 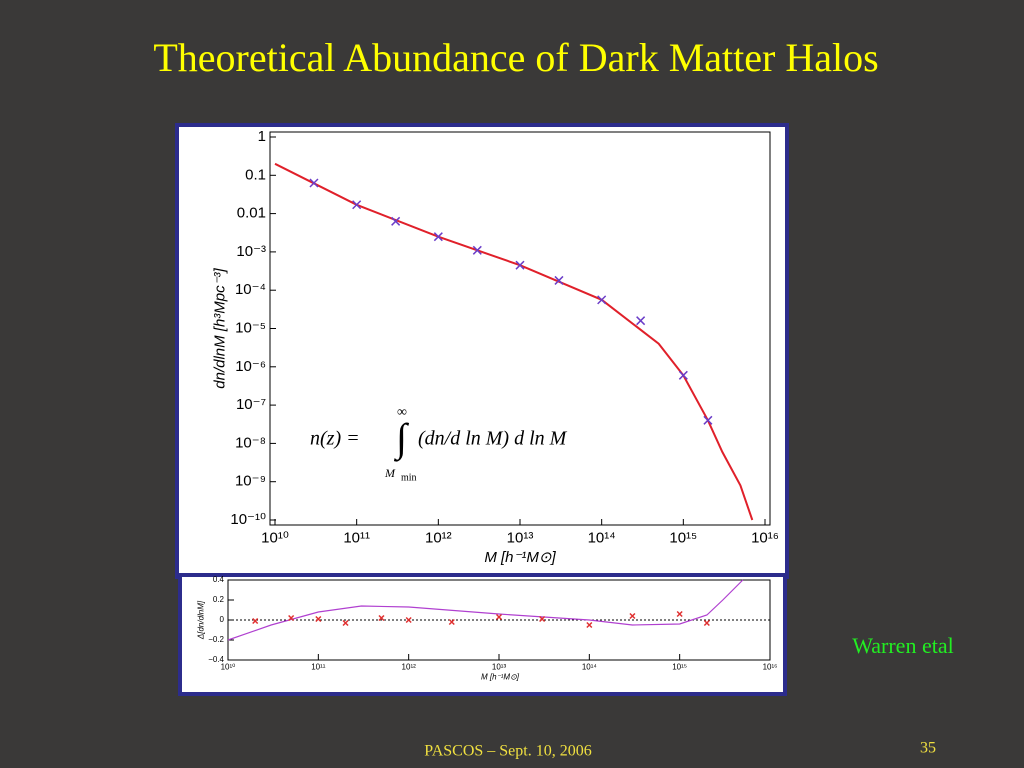 I want to click on y-tick-label: 1, so click(x=262, y=136).